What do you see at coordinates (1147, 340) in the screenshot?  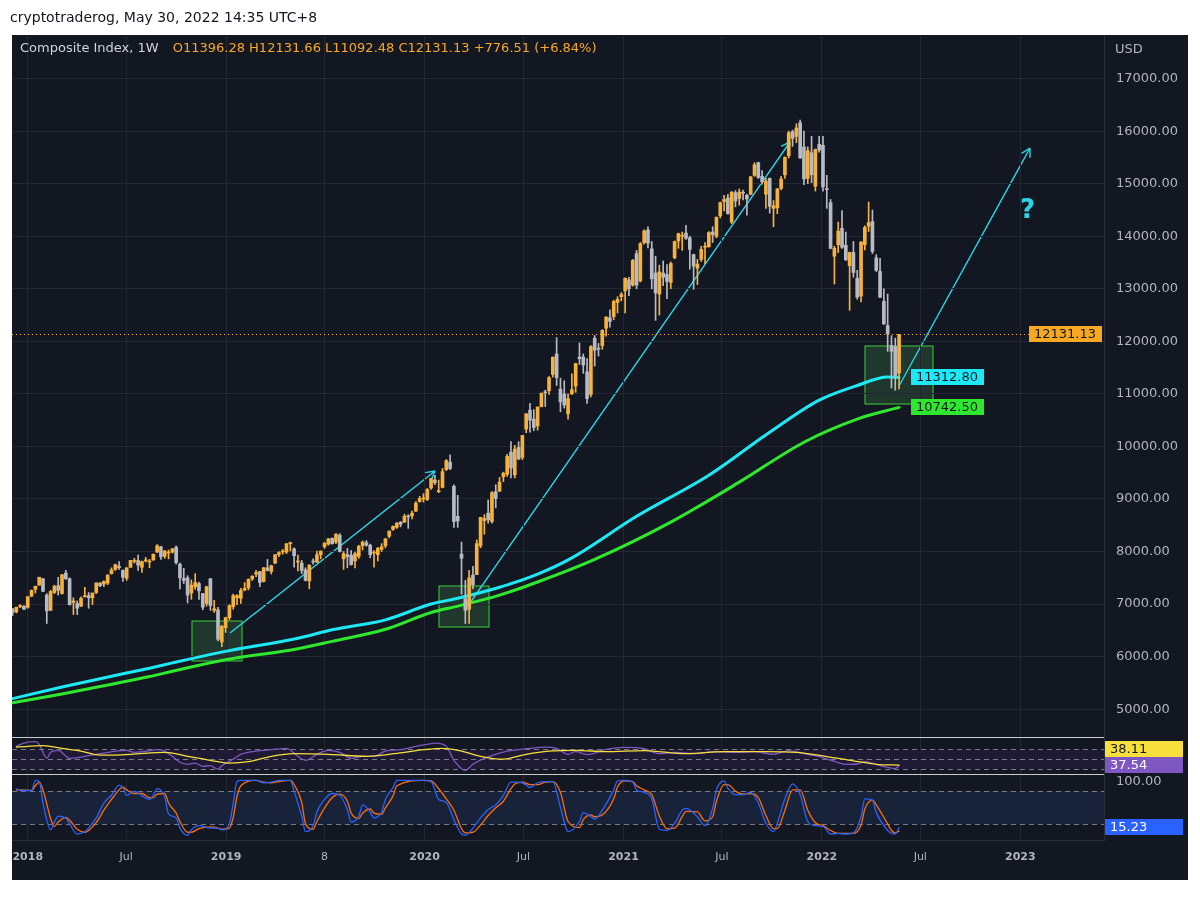 I see `y-tick-label: 12000.00` at bounding box center [1147, 340].